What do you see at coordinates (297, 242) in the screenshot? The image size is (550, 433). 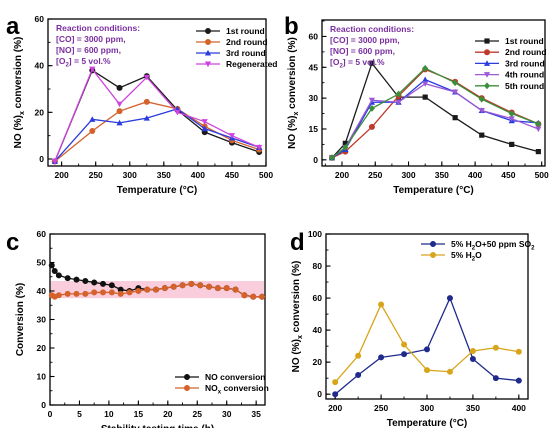 I see `panel-label: d` at bounding box center [297, 242].